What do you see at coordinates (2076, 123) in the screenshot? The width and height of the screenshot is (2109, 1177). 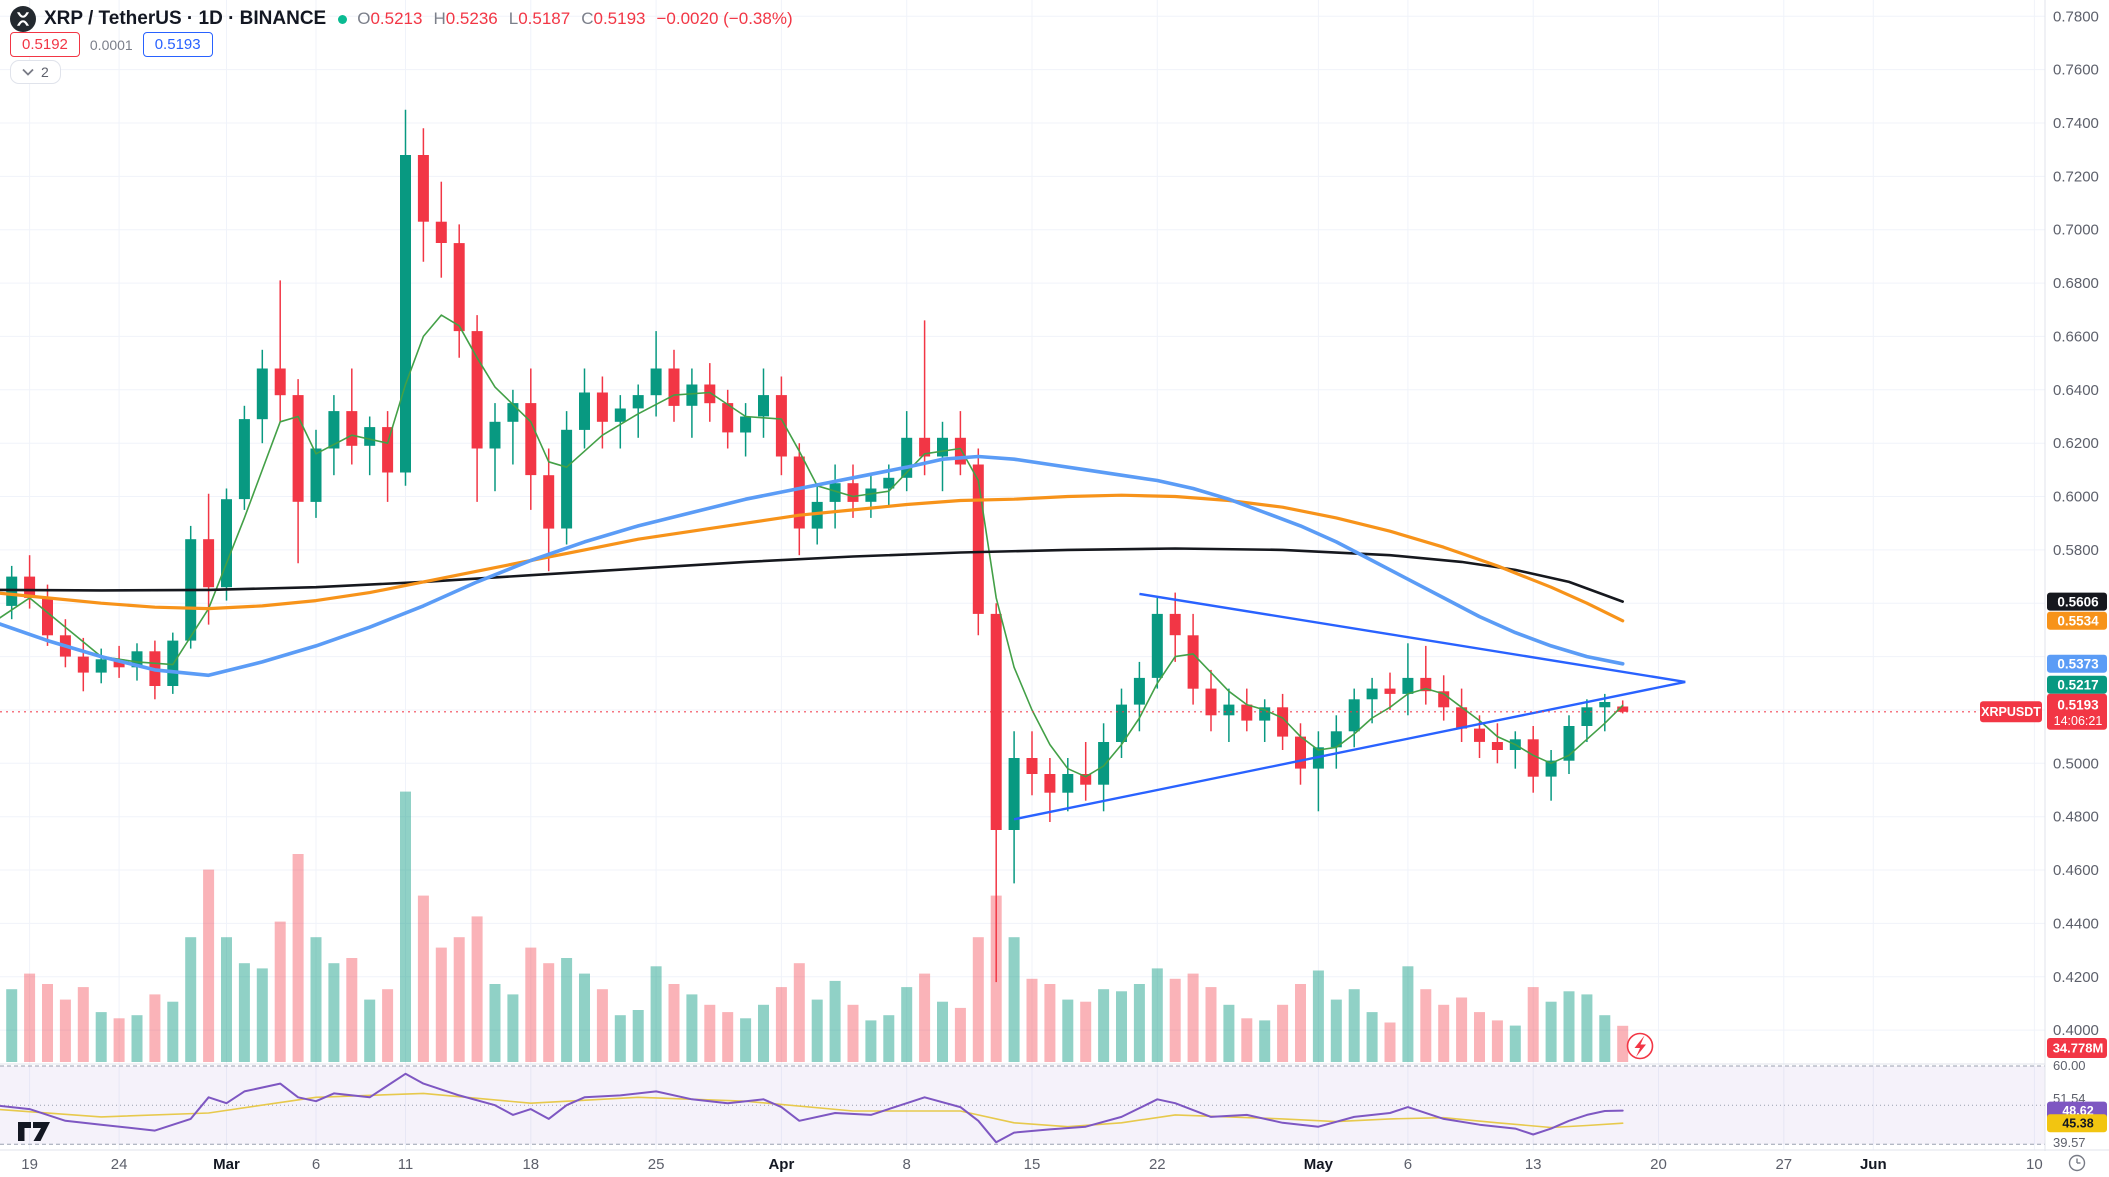 I see `svg-text: 0.7400` at bounding box center [2076, 123].